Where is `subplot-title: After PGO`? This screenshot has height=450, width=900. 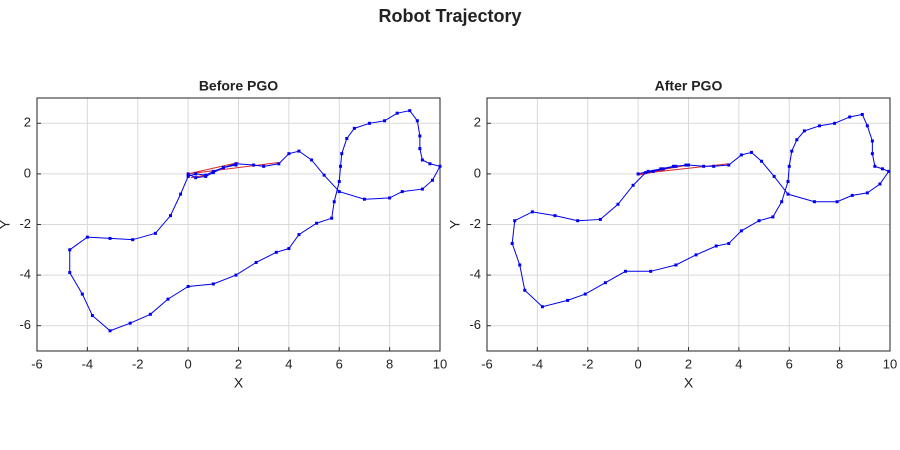 subplot-title: After PGO is located at coordinates (689, 86).